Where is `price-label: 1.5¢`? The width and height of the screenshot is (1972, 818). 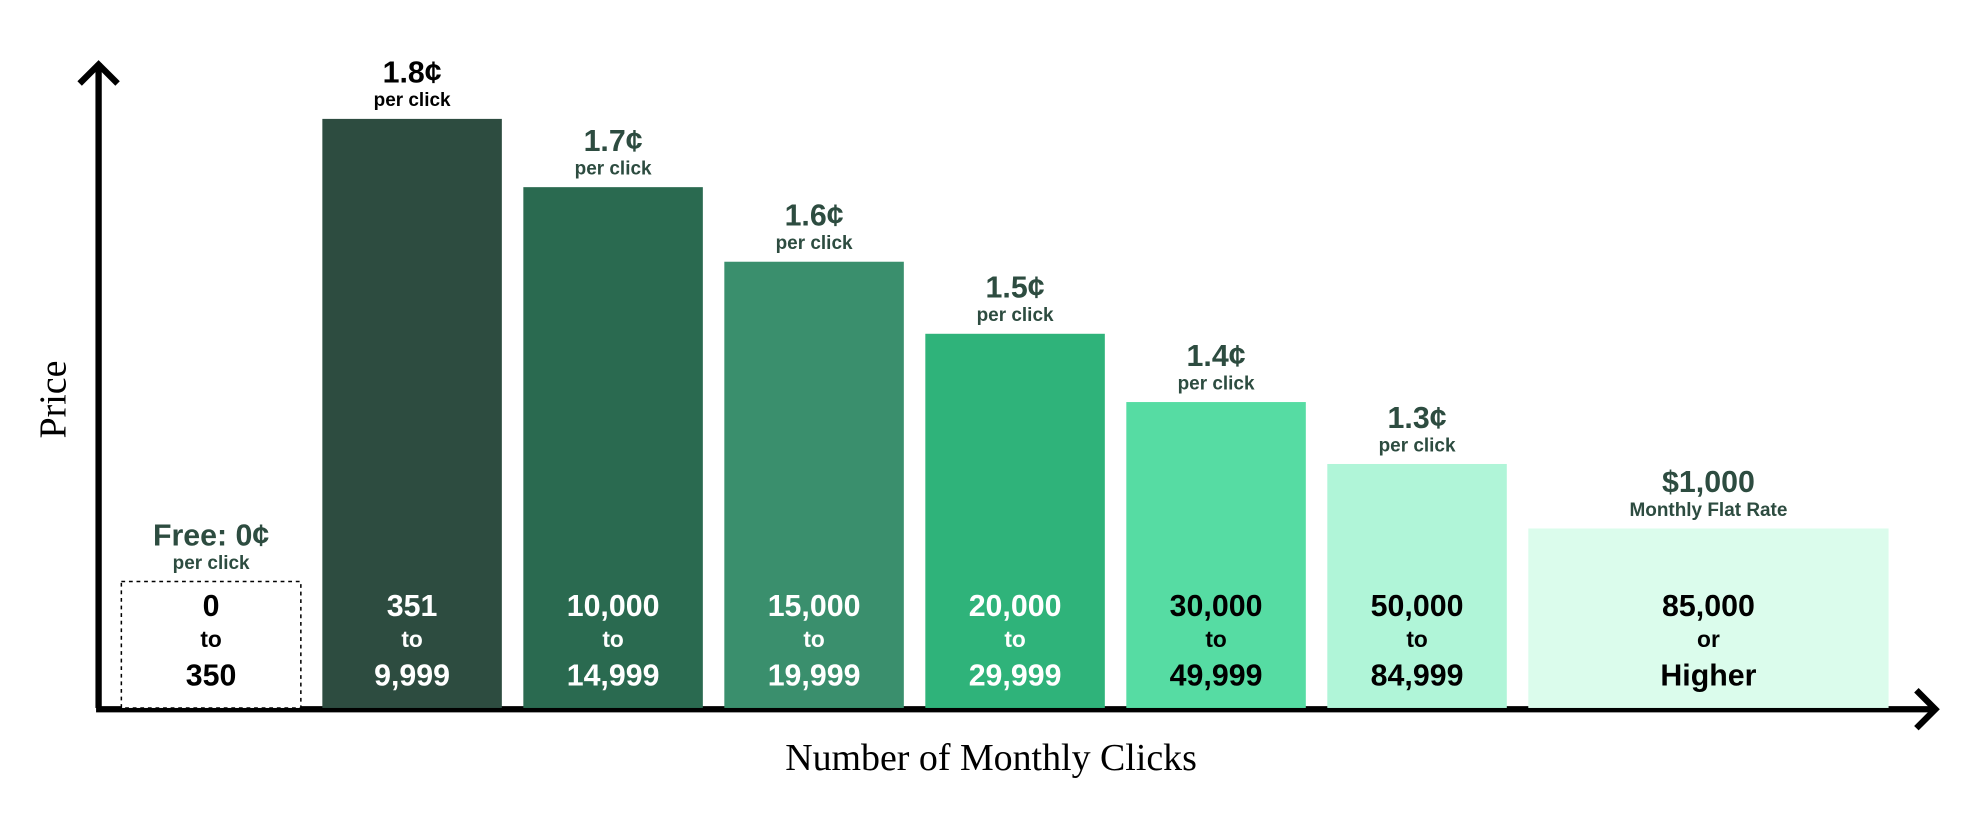 price-label: 1.5¢ is located at coordinates (1015, 288).